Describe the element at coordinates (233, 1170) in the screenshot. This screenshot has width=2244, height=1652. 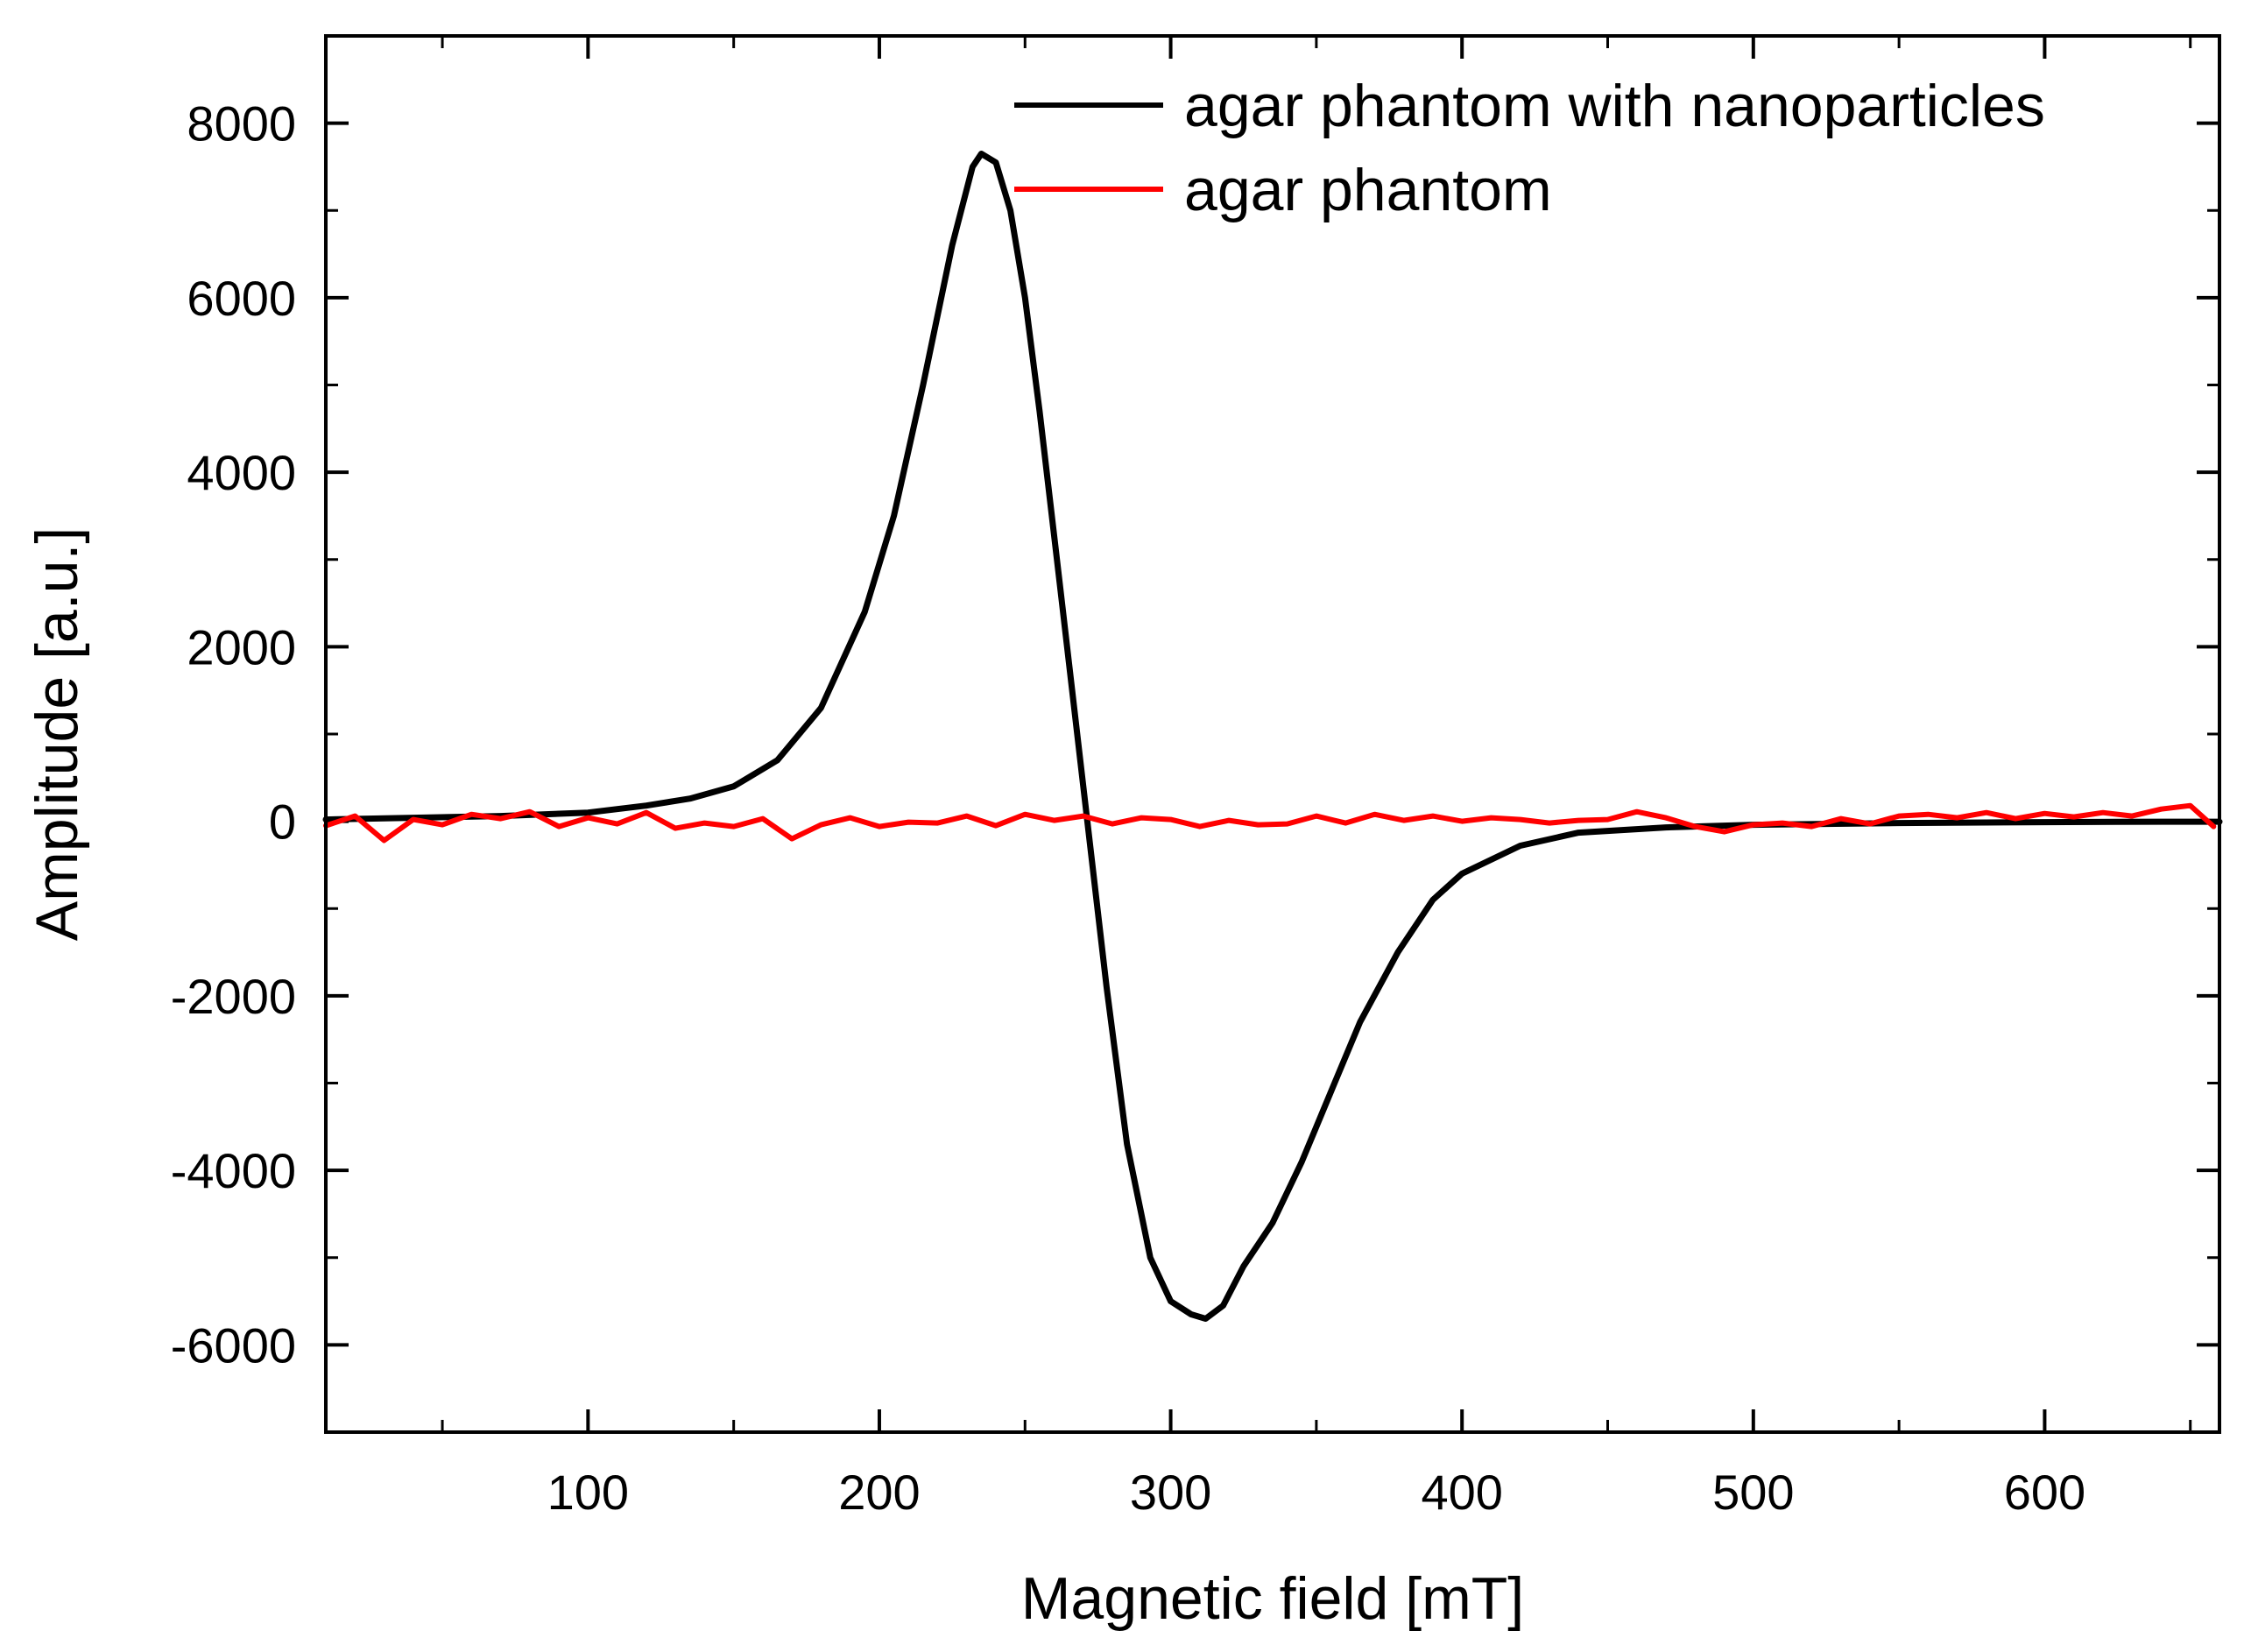
I see `y-tick-label: -4000` at that location.